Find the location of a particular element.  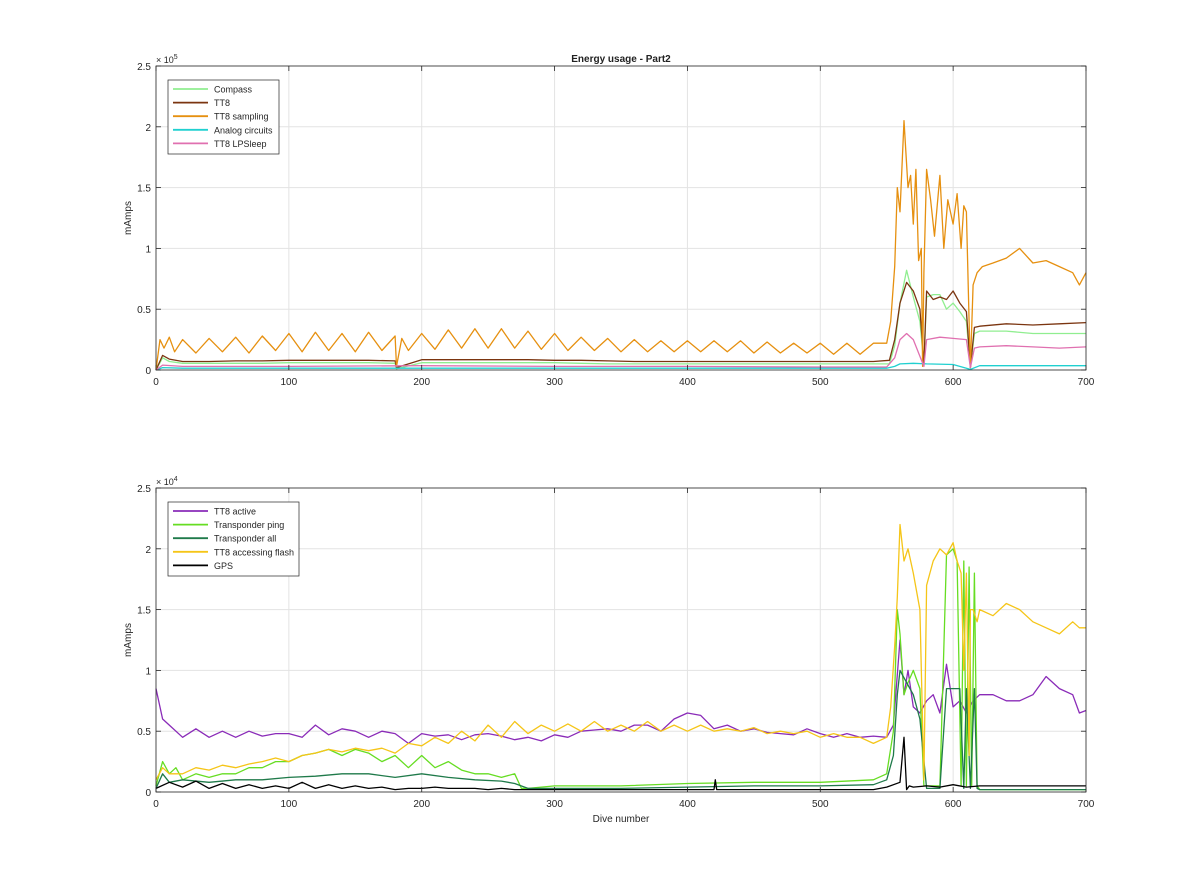

x-axis-label: Dive number is located at coordinates (621, 819).